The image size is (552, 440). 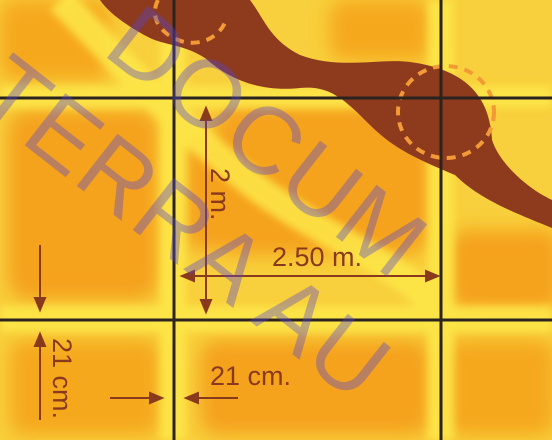 I want to click on dimension-label-width: 2.50 m., so click(x=317, y=257).